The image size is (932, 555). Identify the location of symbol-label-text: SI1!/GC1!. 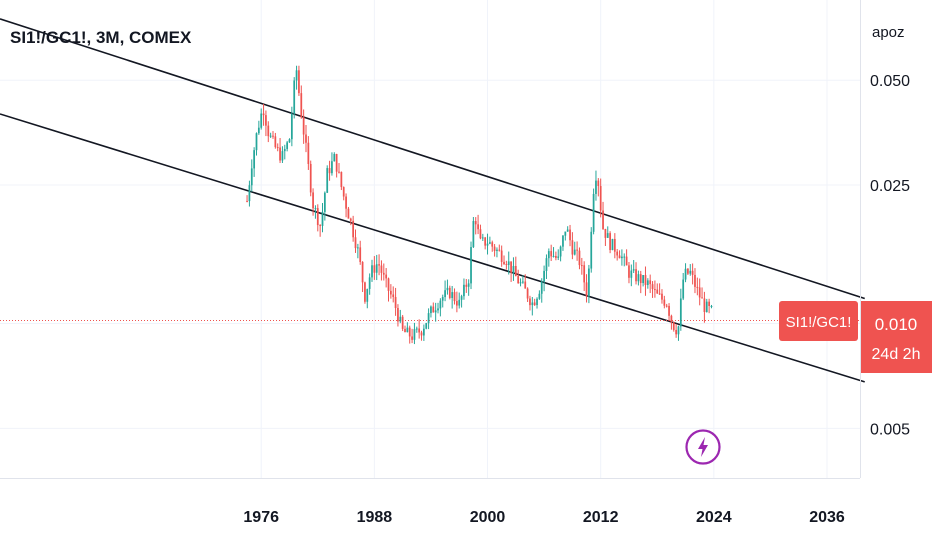
(819, 322).